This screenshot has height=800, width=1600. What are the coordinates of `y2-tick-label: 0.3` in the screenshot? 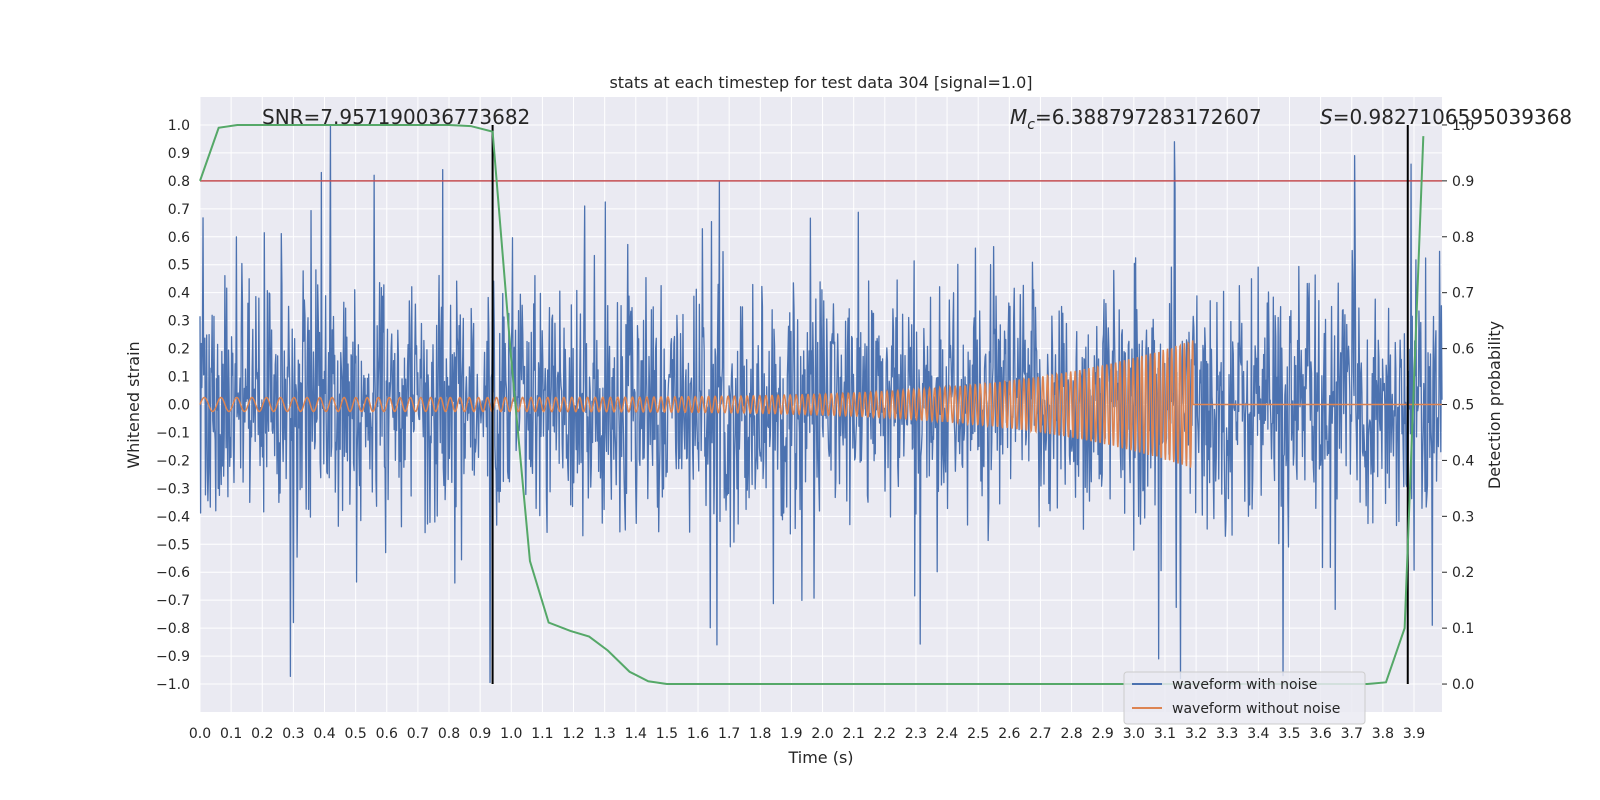 It's located at (1463, 517).